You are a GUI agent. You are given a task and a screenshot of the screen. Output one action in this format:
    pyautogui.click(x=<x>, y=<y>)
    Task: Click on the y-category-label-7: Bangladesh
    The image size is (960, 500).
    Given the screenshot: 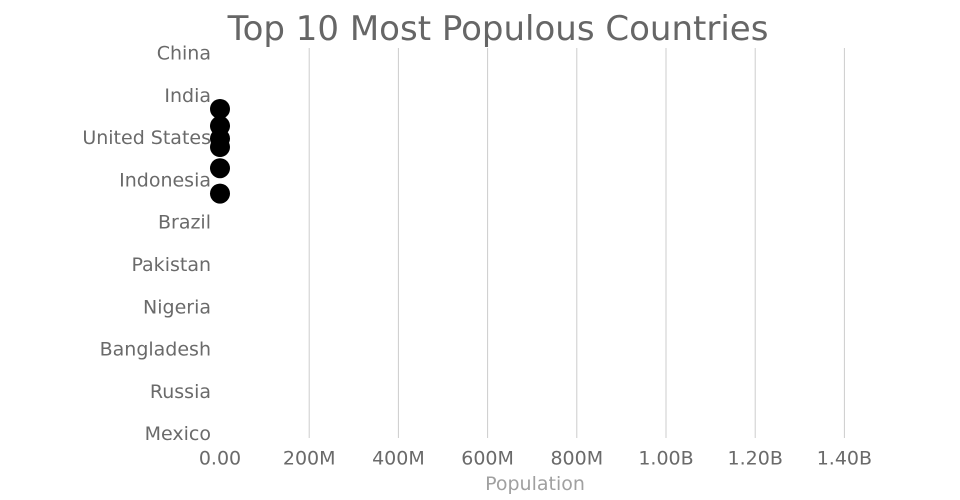 What is the action you would take?
    pyautogui.click(x=155, y=350)
    